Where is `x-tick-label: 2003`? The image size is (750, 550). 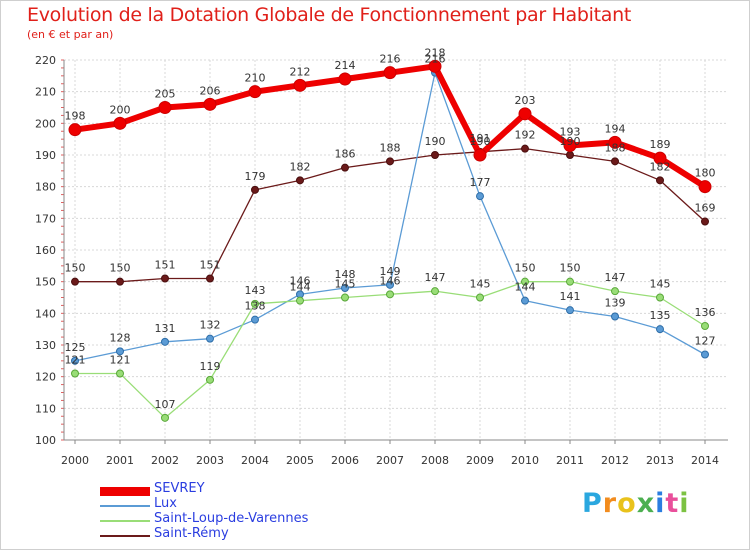 x-tick-label: 2003 is located at coordinates (210, 460).